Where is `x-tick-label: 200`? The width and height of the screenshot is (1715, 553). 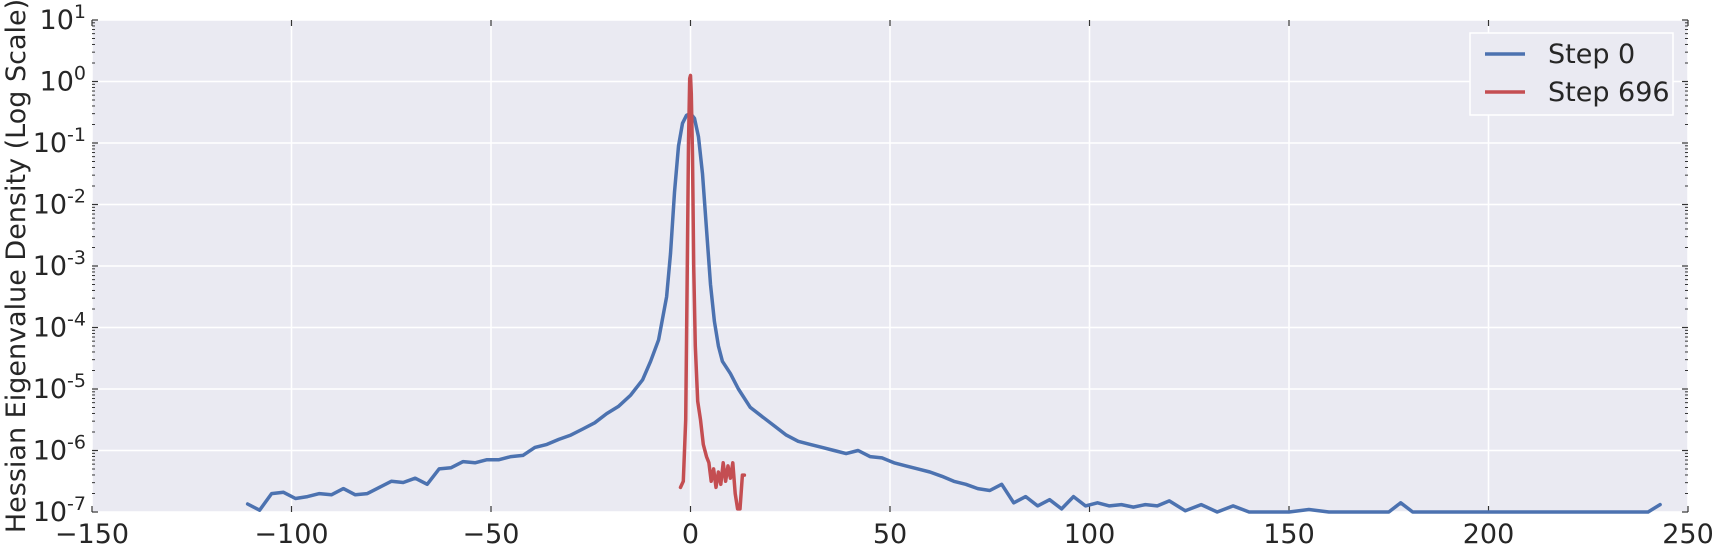
x-tick-label: 200 is located at coordinates (1489, 534).